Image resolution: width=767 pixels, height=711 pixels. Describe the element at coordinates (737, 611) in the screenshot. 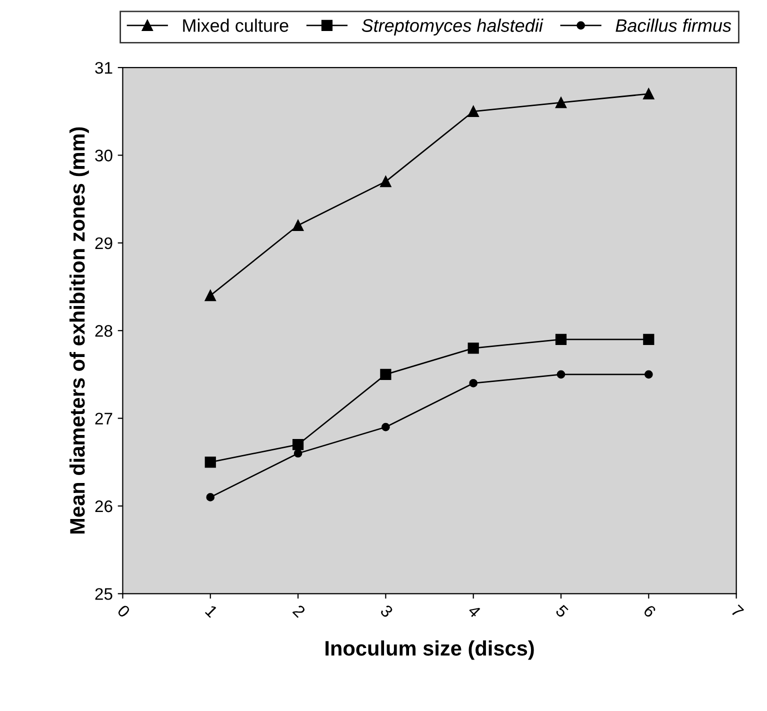

I see `x-tick-label: 7` at that location.